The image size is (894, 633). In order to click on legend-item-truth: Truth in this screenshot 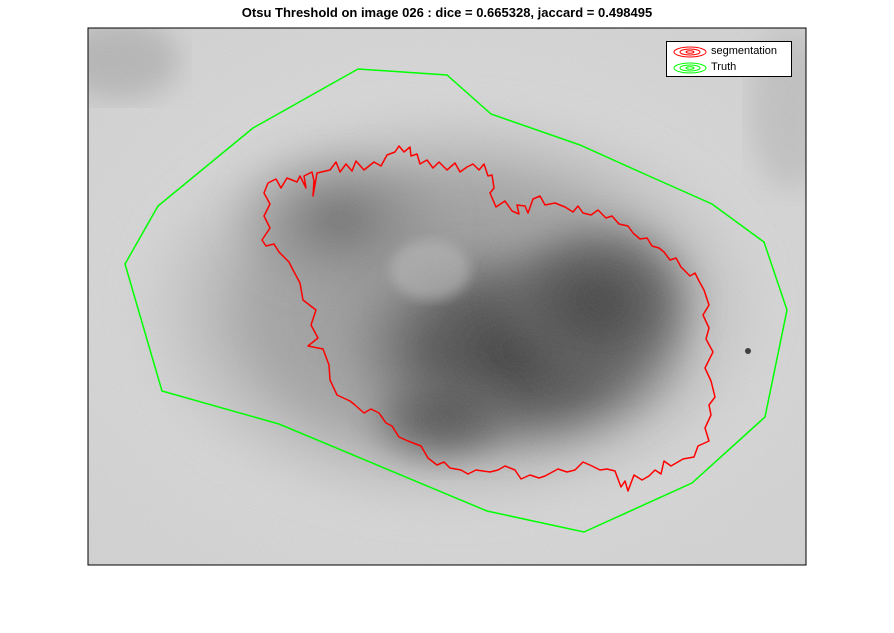, I will do `click(730, 68)`.